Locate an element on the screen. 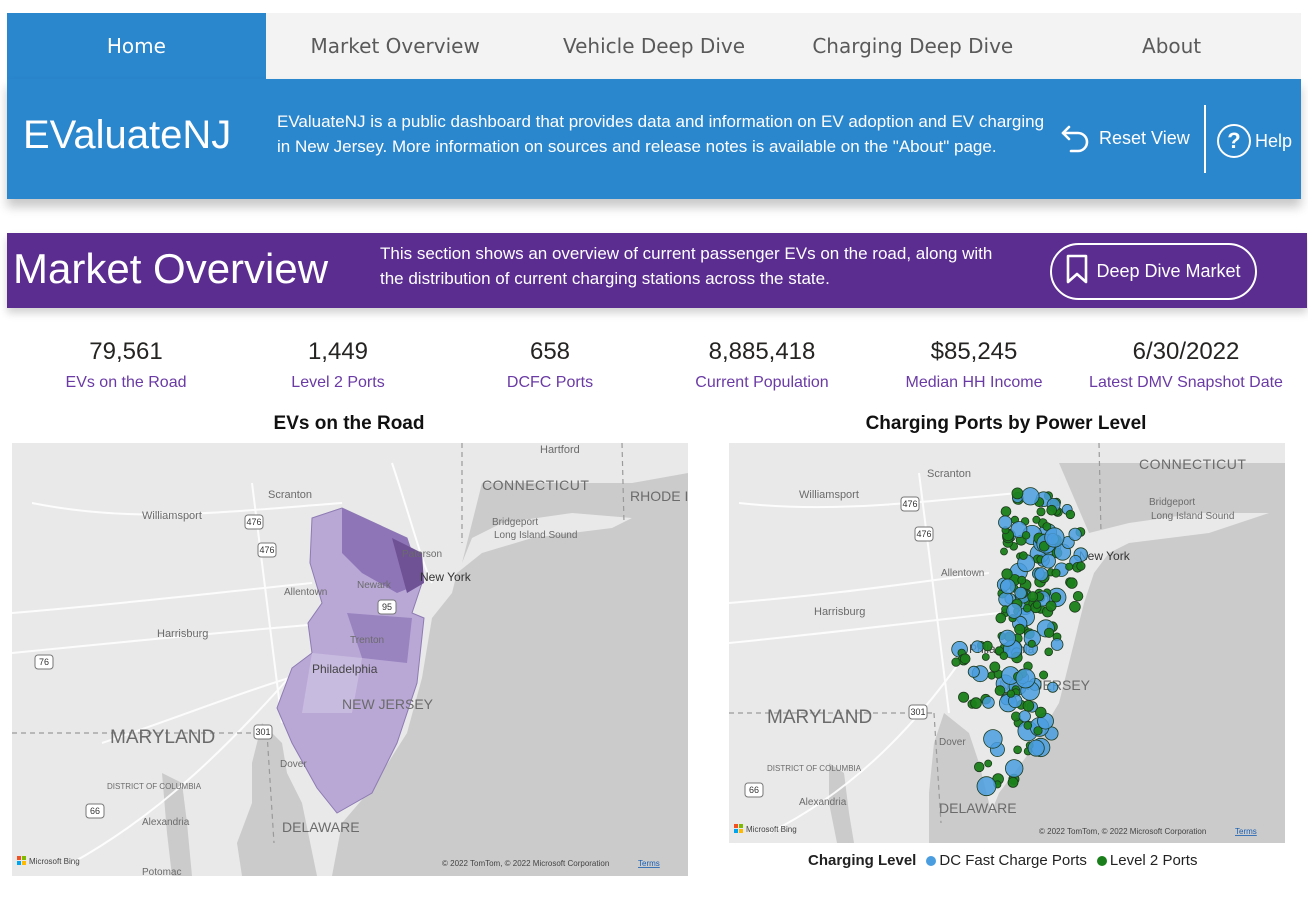 This screenshot has height=915, width=1308. highway-shield: 476 is located at coordinates (266, 550).